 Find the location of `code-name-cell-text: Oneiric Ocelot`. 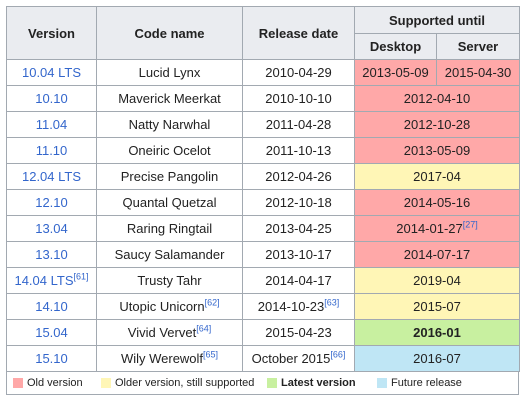

code-name-cell-text: Oneiric Ocelot is located at coordinates (169, 150).